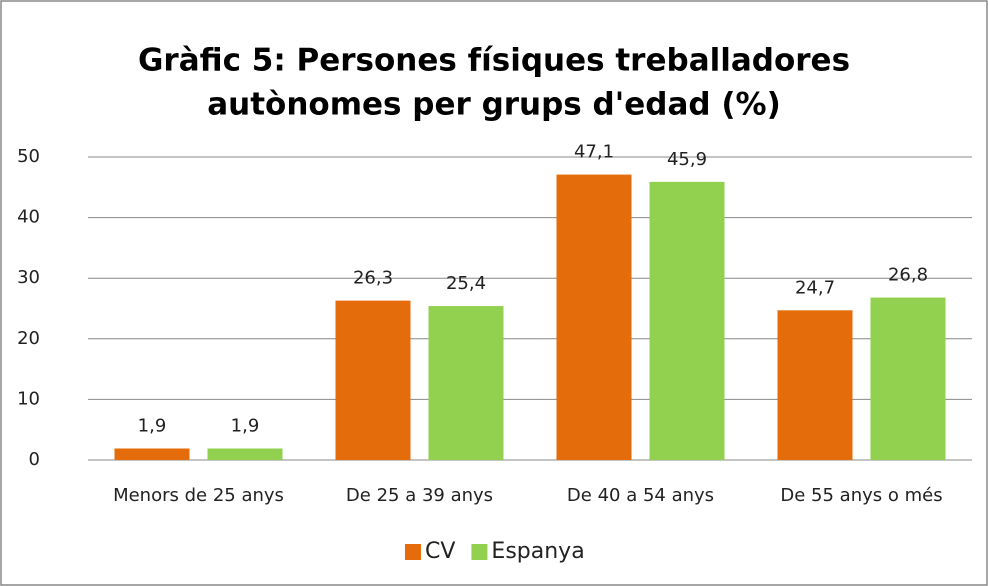 Image resolution: width=988 pixels, height=586 pixels. What do you see at coordinates (28, 156) in the screenshot?
I see `y-tick-label: 50` at bounding box center [28, 156].